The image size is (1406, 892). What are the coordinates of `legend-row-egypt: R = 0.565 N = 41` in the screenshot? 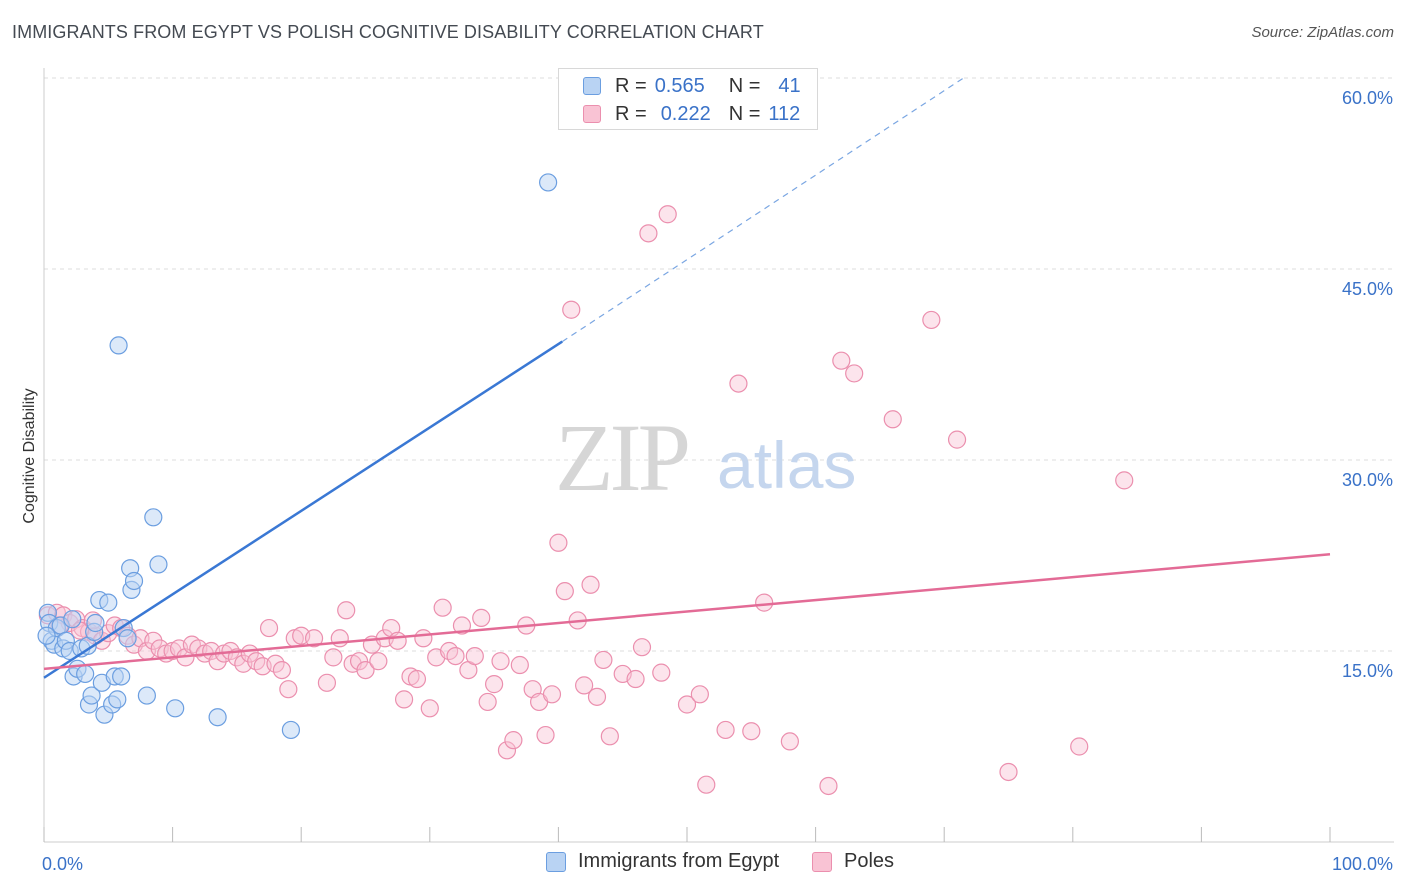 It's located at (692, 86).